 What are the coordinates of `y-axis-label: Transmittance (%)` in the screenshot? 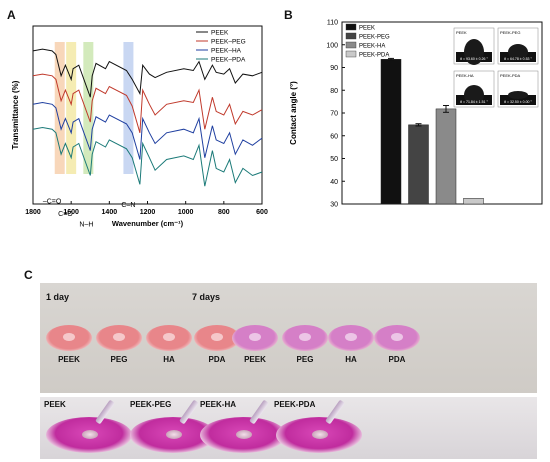 It's located at (15, 114).